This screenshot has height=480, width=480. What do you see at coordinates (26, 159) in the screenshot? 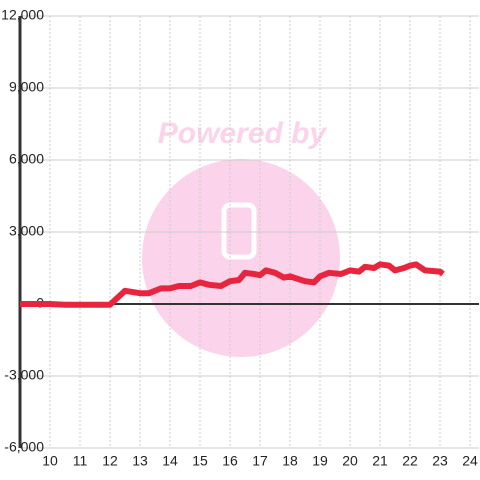
I see `y-tick-label: 6,000` at bounding box center [26, 159].